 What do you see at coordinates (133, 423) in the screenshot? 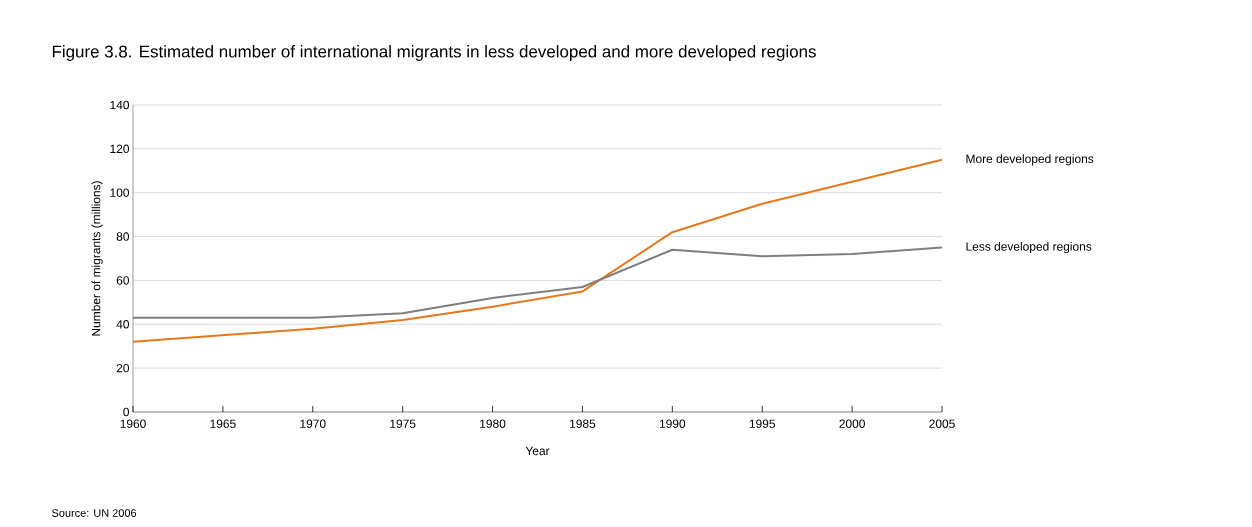
I see `x-tick-label: 1960` at bounding box center [133, 423].